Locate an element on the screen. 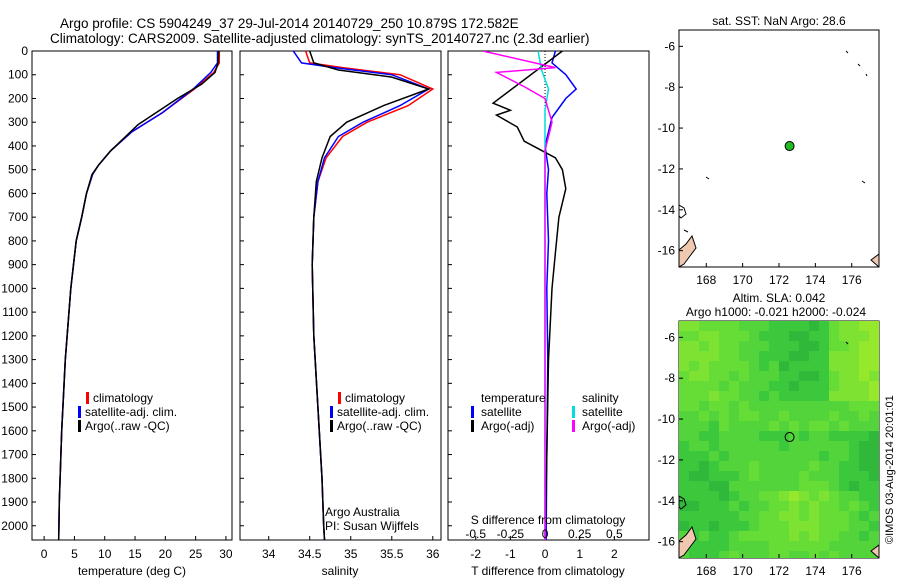 The image size is (900, 580). depth-tick-label: 1600 is located at coordinates (14, 431).